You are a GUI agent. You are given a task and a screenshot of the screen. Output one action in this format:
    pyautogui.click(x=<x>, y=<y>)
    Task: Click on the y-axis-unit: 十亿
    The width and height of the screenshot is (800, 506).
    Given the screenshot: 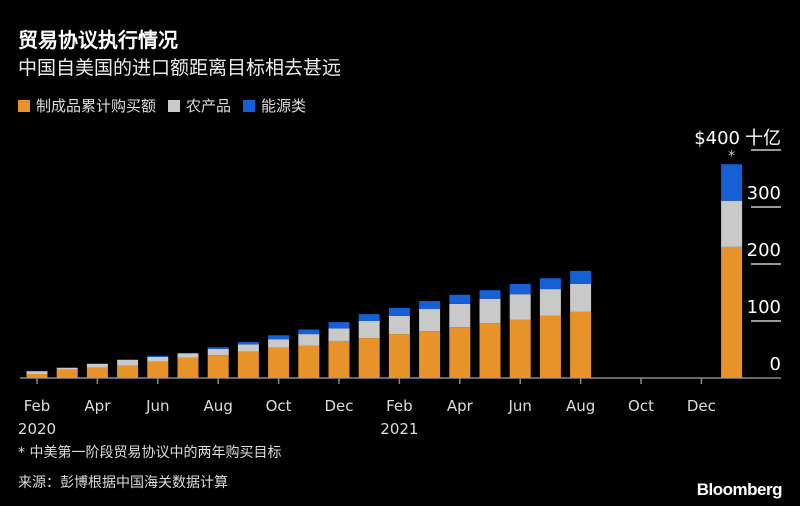 What is the action you would take?
    pyautogui.click(x=763, y=138)
    